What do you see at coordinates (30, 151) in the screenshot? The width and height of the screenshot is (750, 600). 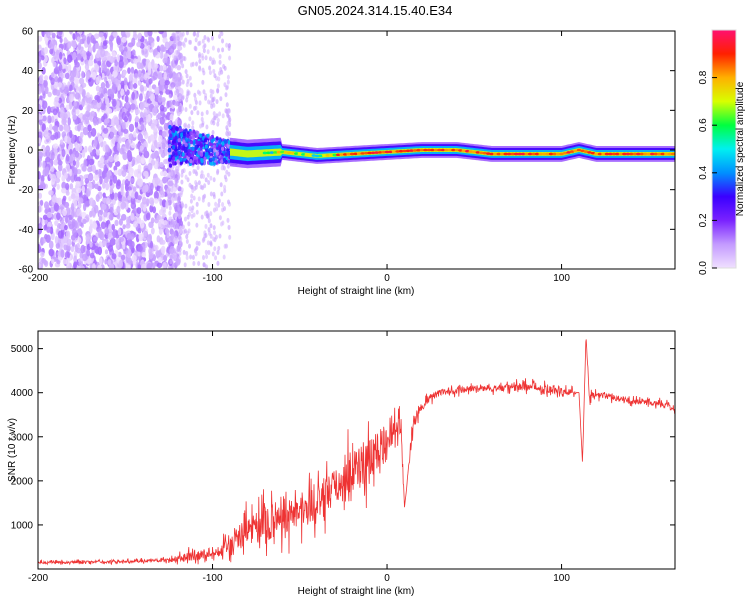 I see `y-tick-label: 0` at bounding box center [30, 151].